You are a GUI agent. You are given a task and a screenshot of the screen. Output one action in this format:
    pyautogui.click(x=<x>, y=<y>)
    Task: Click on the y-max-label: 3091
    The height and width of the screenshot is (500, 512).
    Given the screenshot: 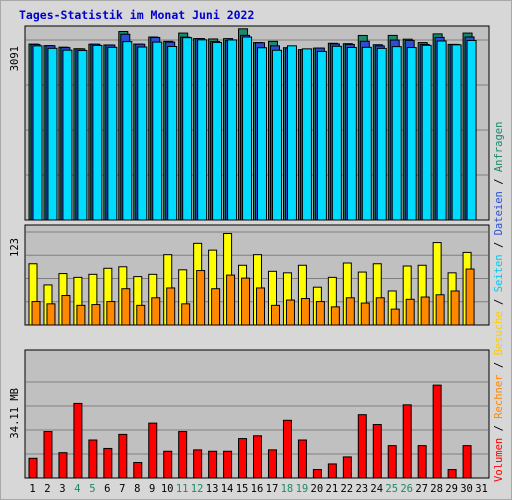 What is the action you would take?
    pyautogui.click(x=15, y=58)
    